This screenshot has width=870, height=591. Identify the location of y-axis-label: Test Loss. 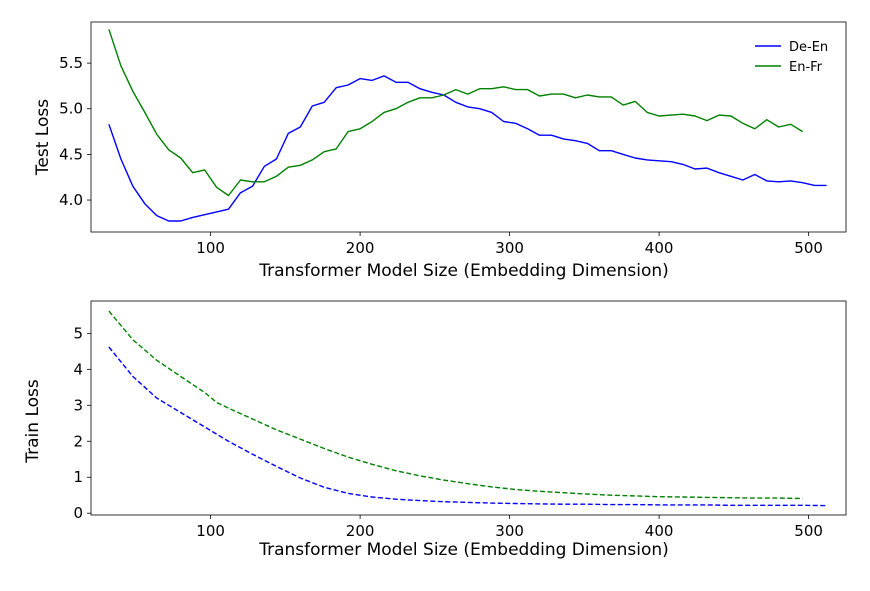
(43, 137).